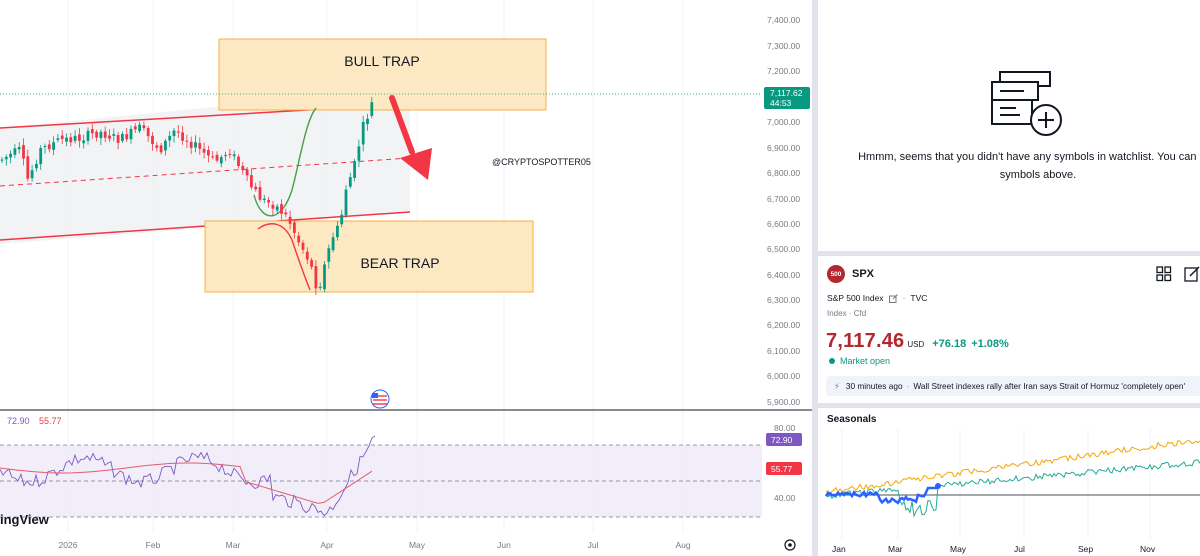 The image size is (1200, 556). Describe the element at coordinates (1013, 467) in the screenshot. I see `seasonals-series-orange` at that location.